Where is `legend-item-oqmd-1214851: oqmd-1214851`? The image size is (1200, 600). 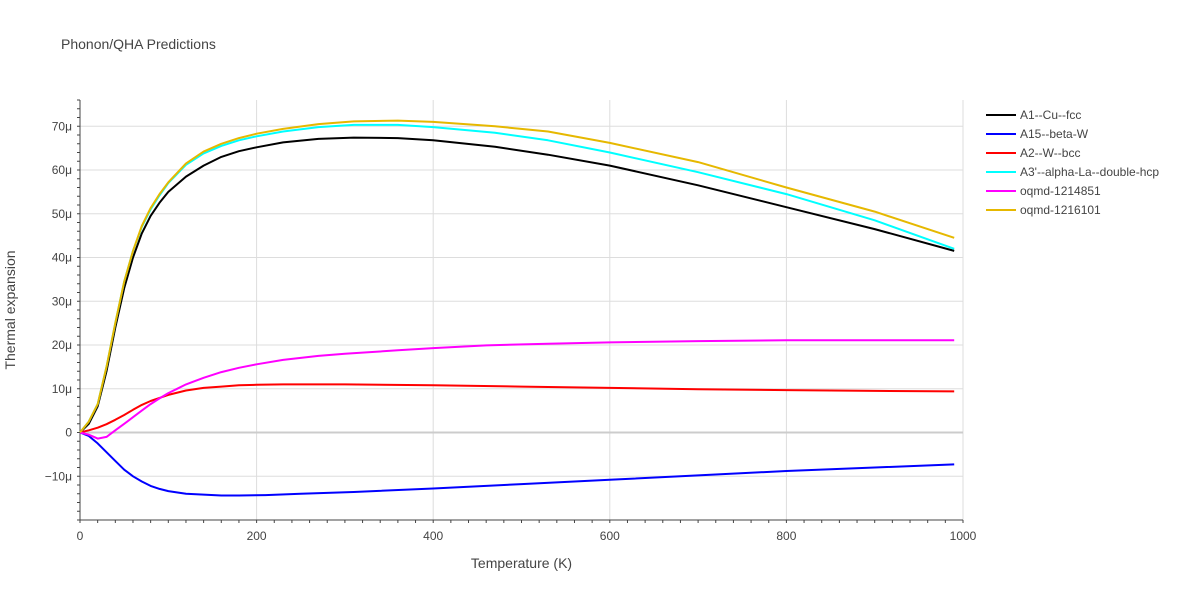
legend-item-oqmd-1214851: oqmd-1214851 is located at coordinates (1043, 191).